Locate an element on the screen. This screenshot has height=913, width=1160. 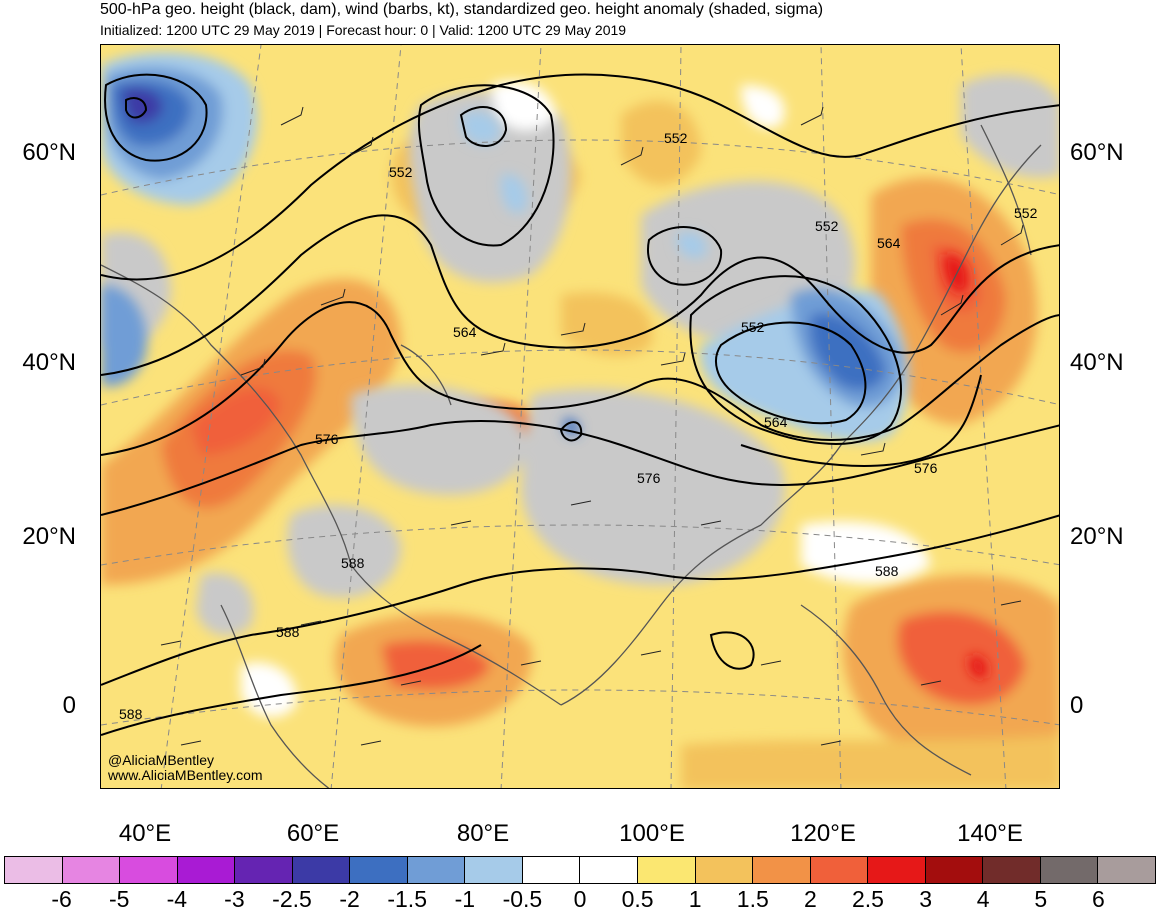
lat-label-20n-left: 20°N is located at coordinates (49, 536).